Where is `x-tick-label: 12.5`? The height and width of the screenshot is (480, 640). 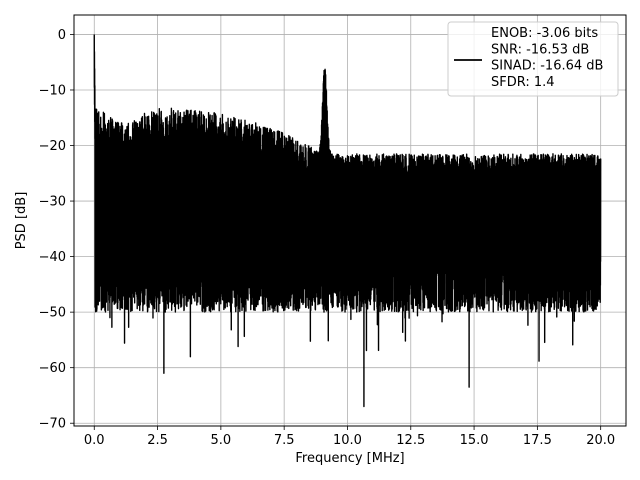 x-tick-label: 12.5 is located at coordinates (410, 440).